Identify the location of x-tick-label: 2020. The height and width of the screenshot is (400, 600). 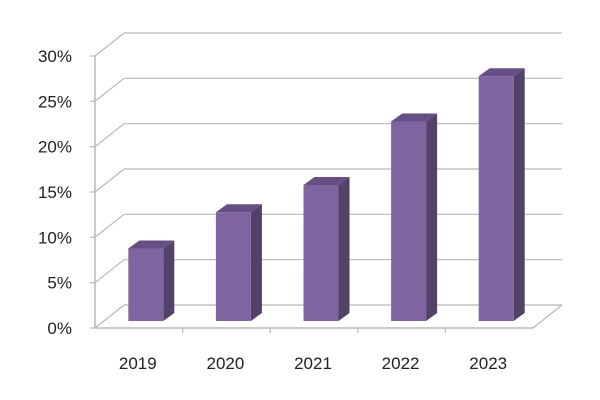
(225, 363).